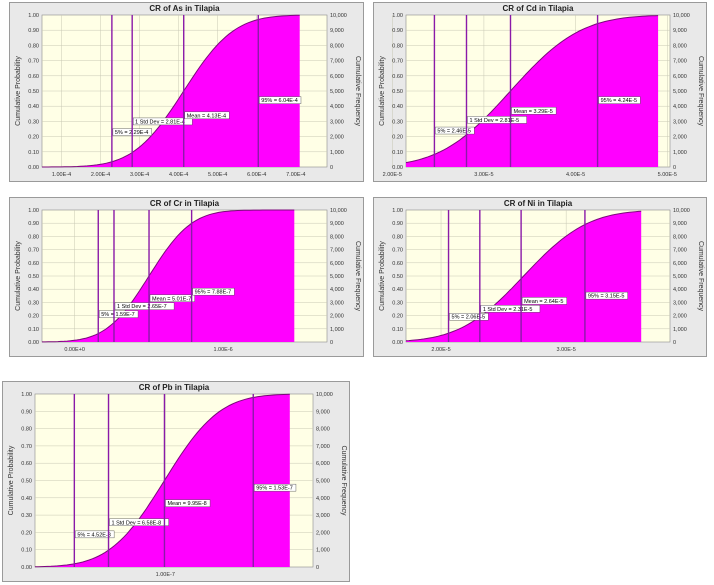 This screenshot has height=585, width=714. Describe the element at coordinates (575, 175) in the screenshot. I see `x-tick-label: 4.00E-5` at that location.